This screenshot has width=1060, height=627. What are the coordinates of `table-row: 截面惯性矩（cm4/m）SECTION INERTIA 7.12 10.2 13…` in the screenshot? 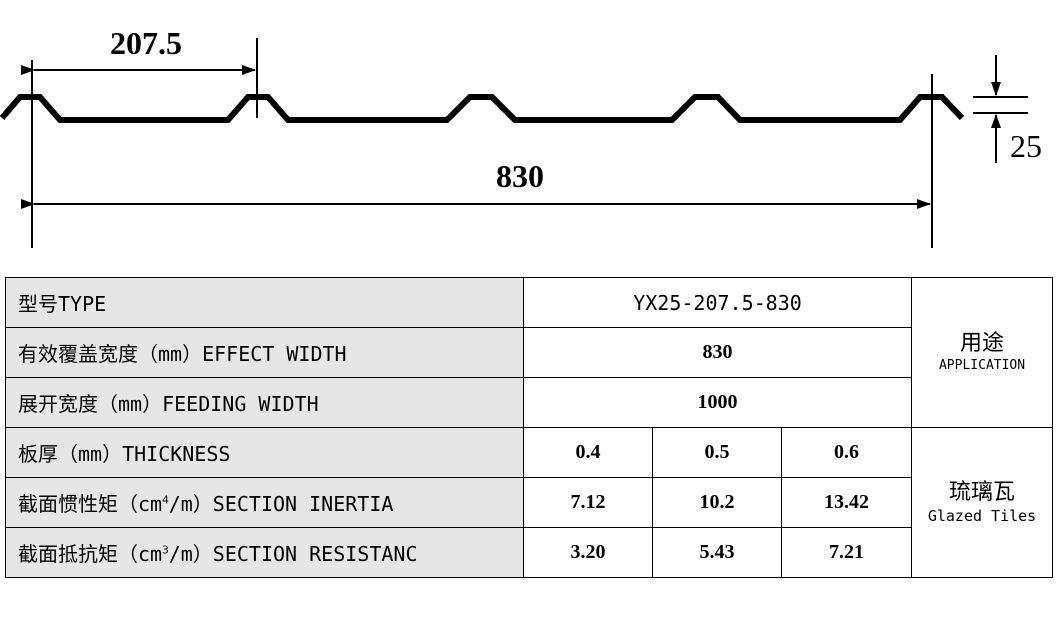 It's located at (529, 502).